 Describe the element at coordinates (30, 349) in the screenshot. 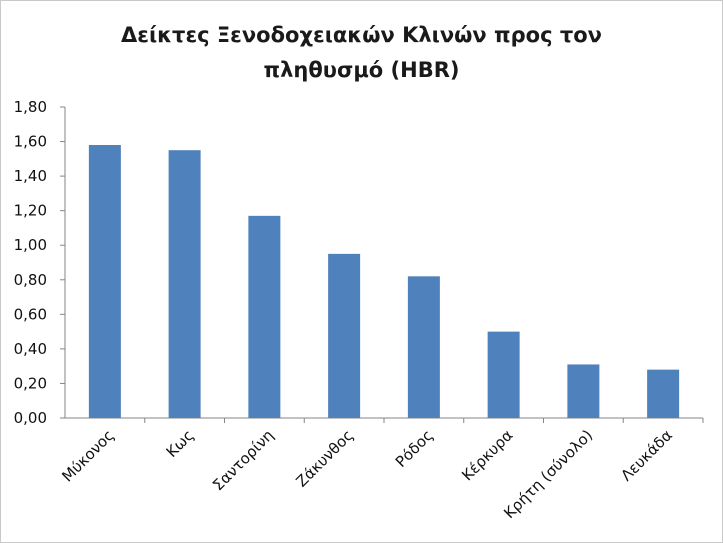

I see `y-tick-label: 0,40` at that location.